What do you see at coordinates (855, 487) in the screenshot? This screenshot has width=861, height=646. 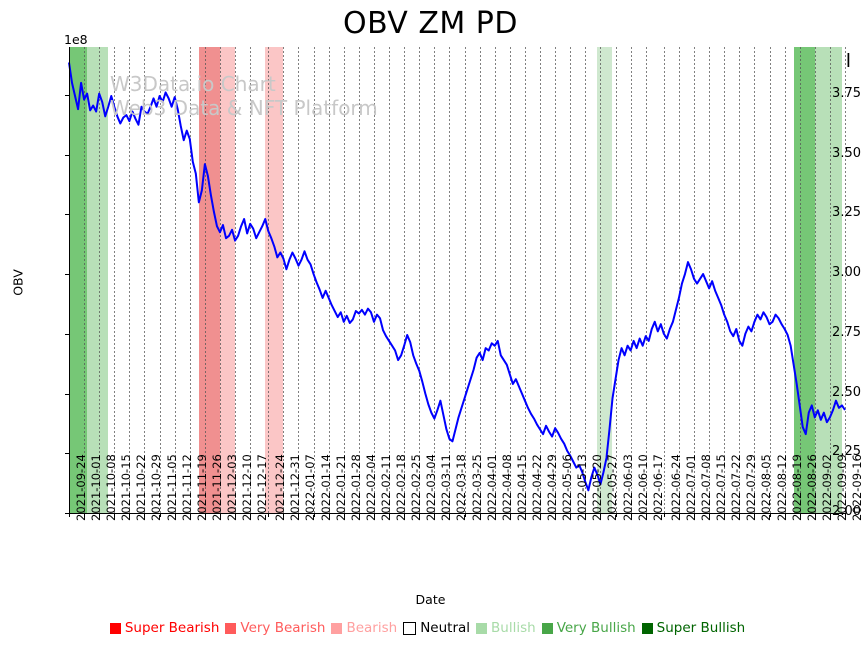 I see `x-tick-label: 2022-09-16` at bounding box center [855, 487].